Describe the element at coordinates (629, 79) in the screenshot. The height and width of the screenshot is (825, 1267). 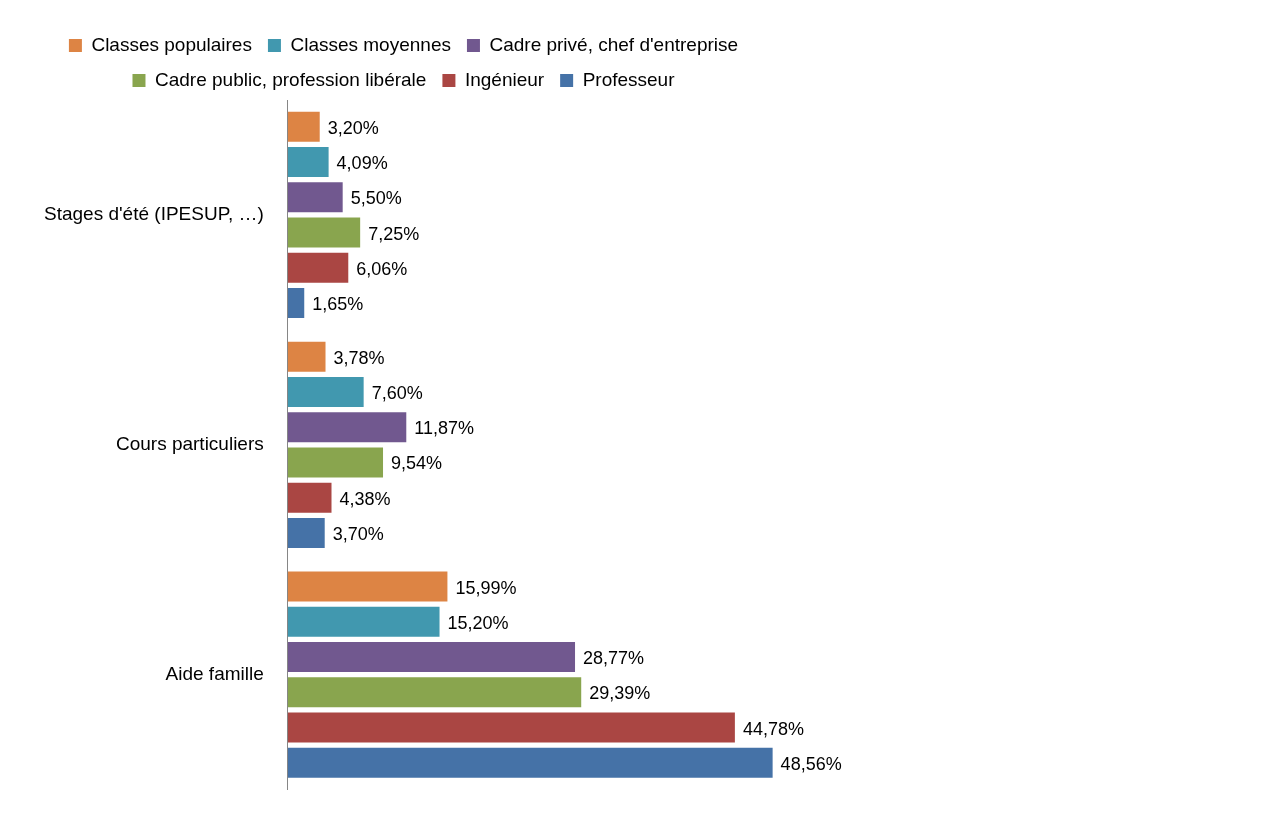
I see `legend-label: Professeur` at that location.